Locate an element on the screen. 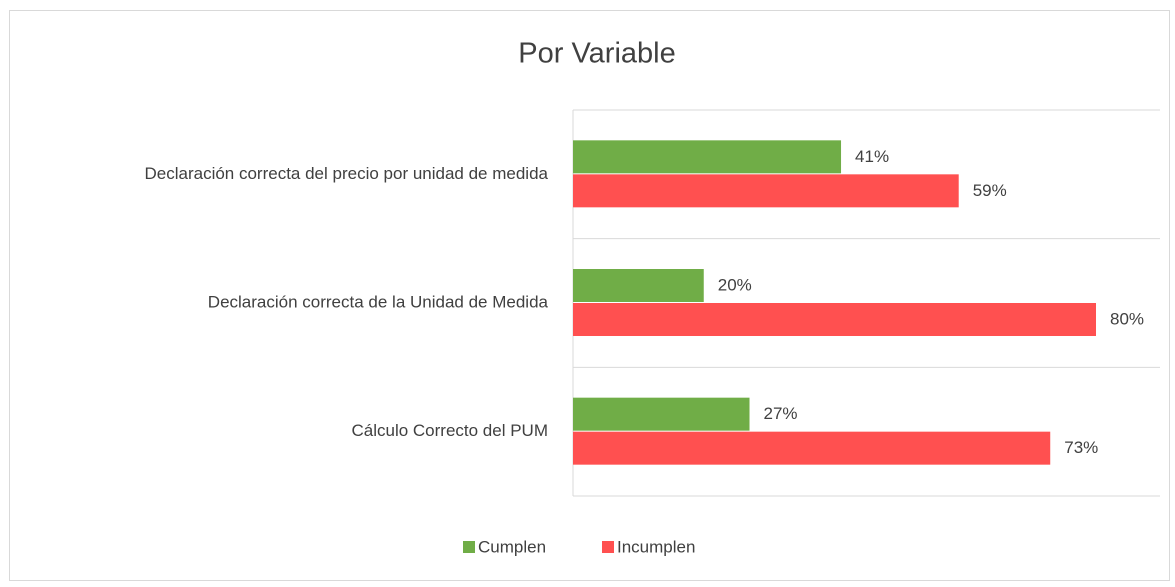 This screenshot has width=1175, height=587. data-label: 80% is located at coordinates (1127, 318).